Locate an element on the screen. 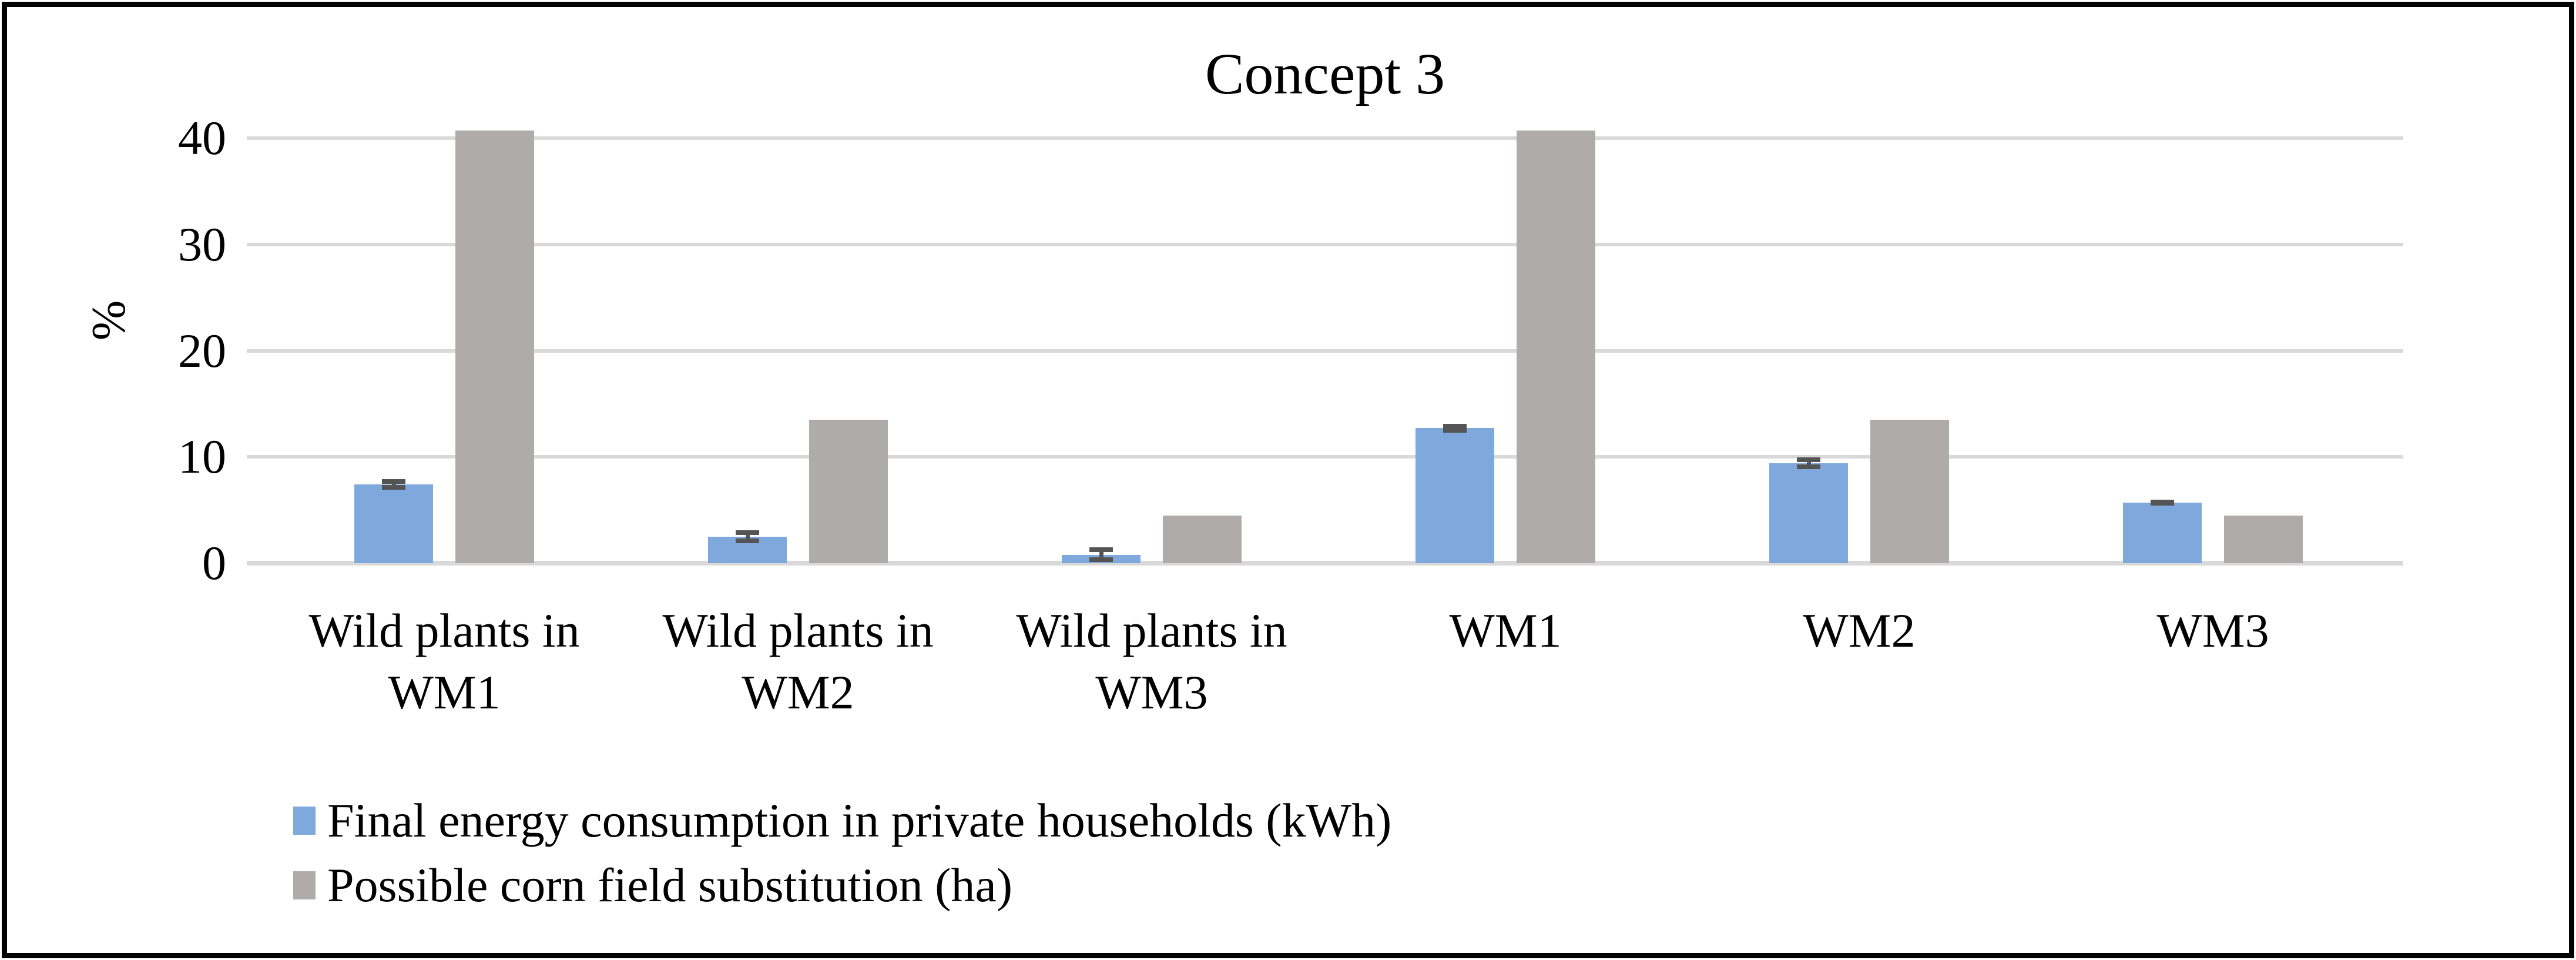 This screenshot has height=960, width=2576. chart-title: Concept 3 is located at coordinates (1325, 73).